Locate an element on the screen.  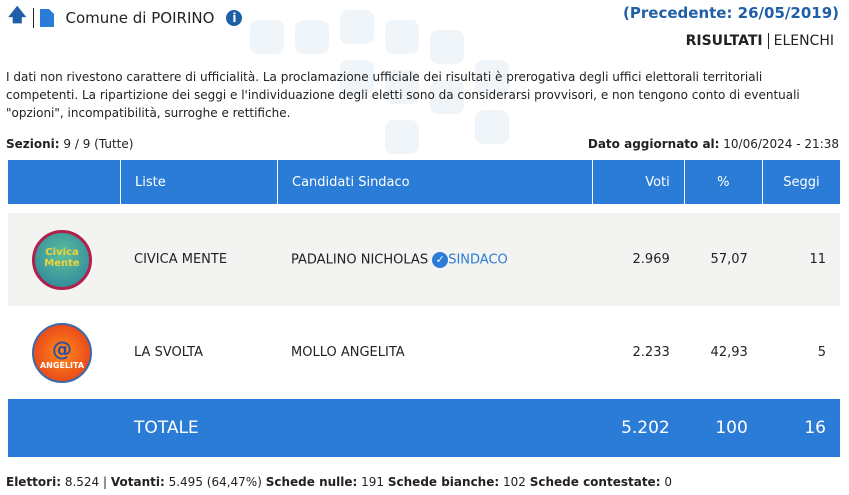
page-title: Comune di POIRINO is located at coordinates (140, 18).